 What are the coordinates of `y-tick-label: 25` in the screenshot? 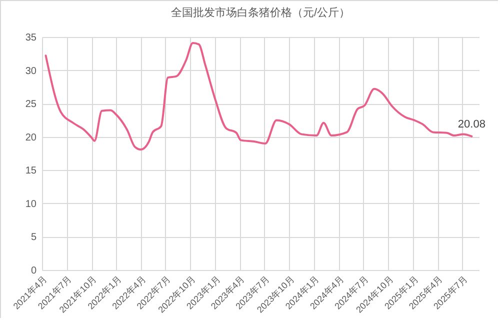 It's located at (31, 104).